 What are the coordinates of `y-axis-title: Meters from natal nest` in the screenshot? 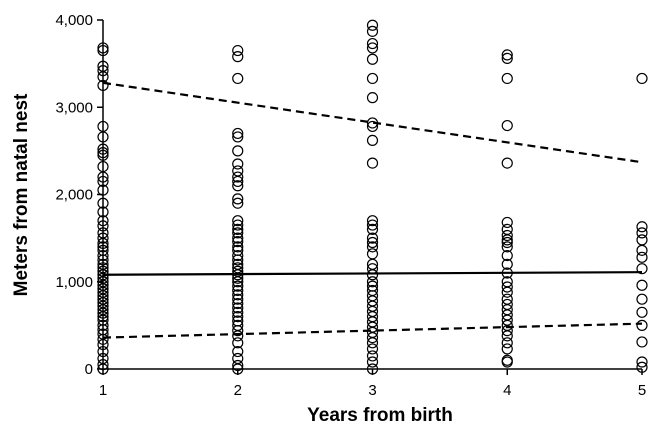 It's located at (21, 194).